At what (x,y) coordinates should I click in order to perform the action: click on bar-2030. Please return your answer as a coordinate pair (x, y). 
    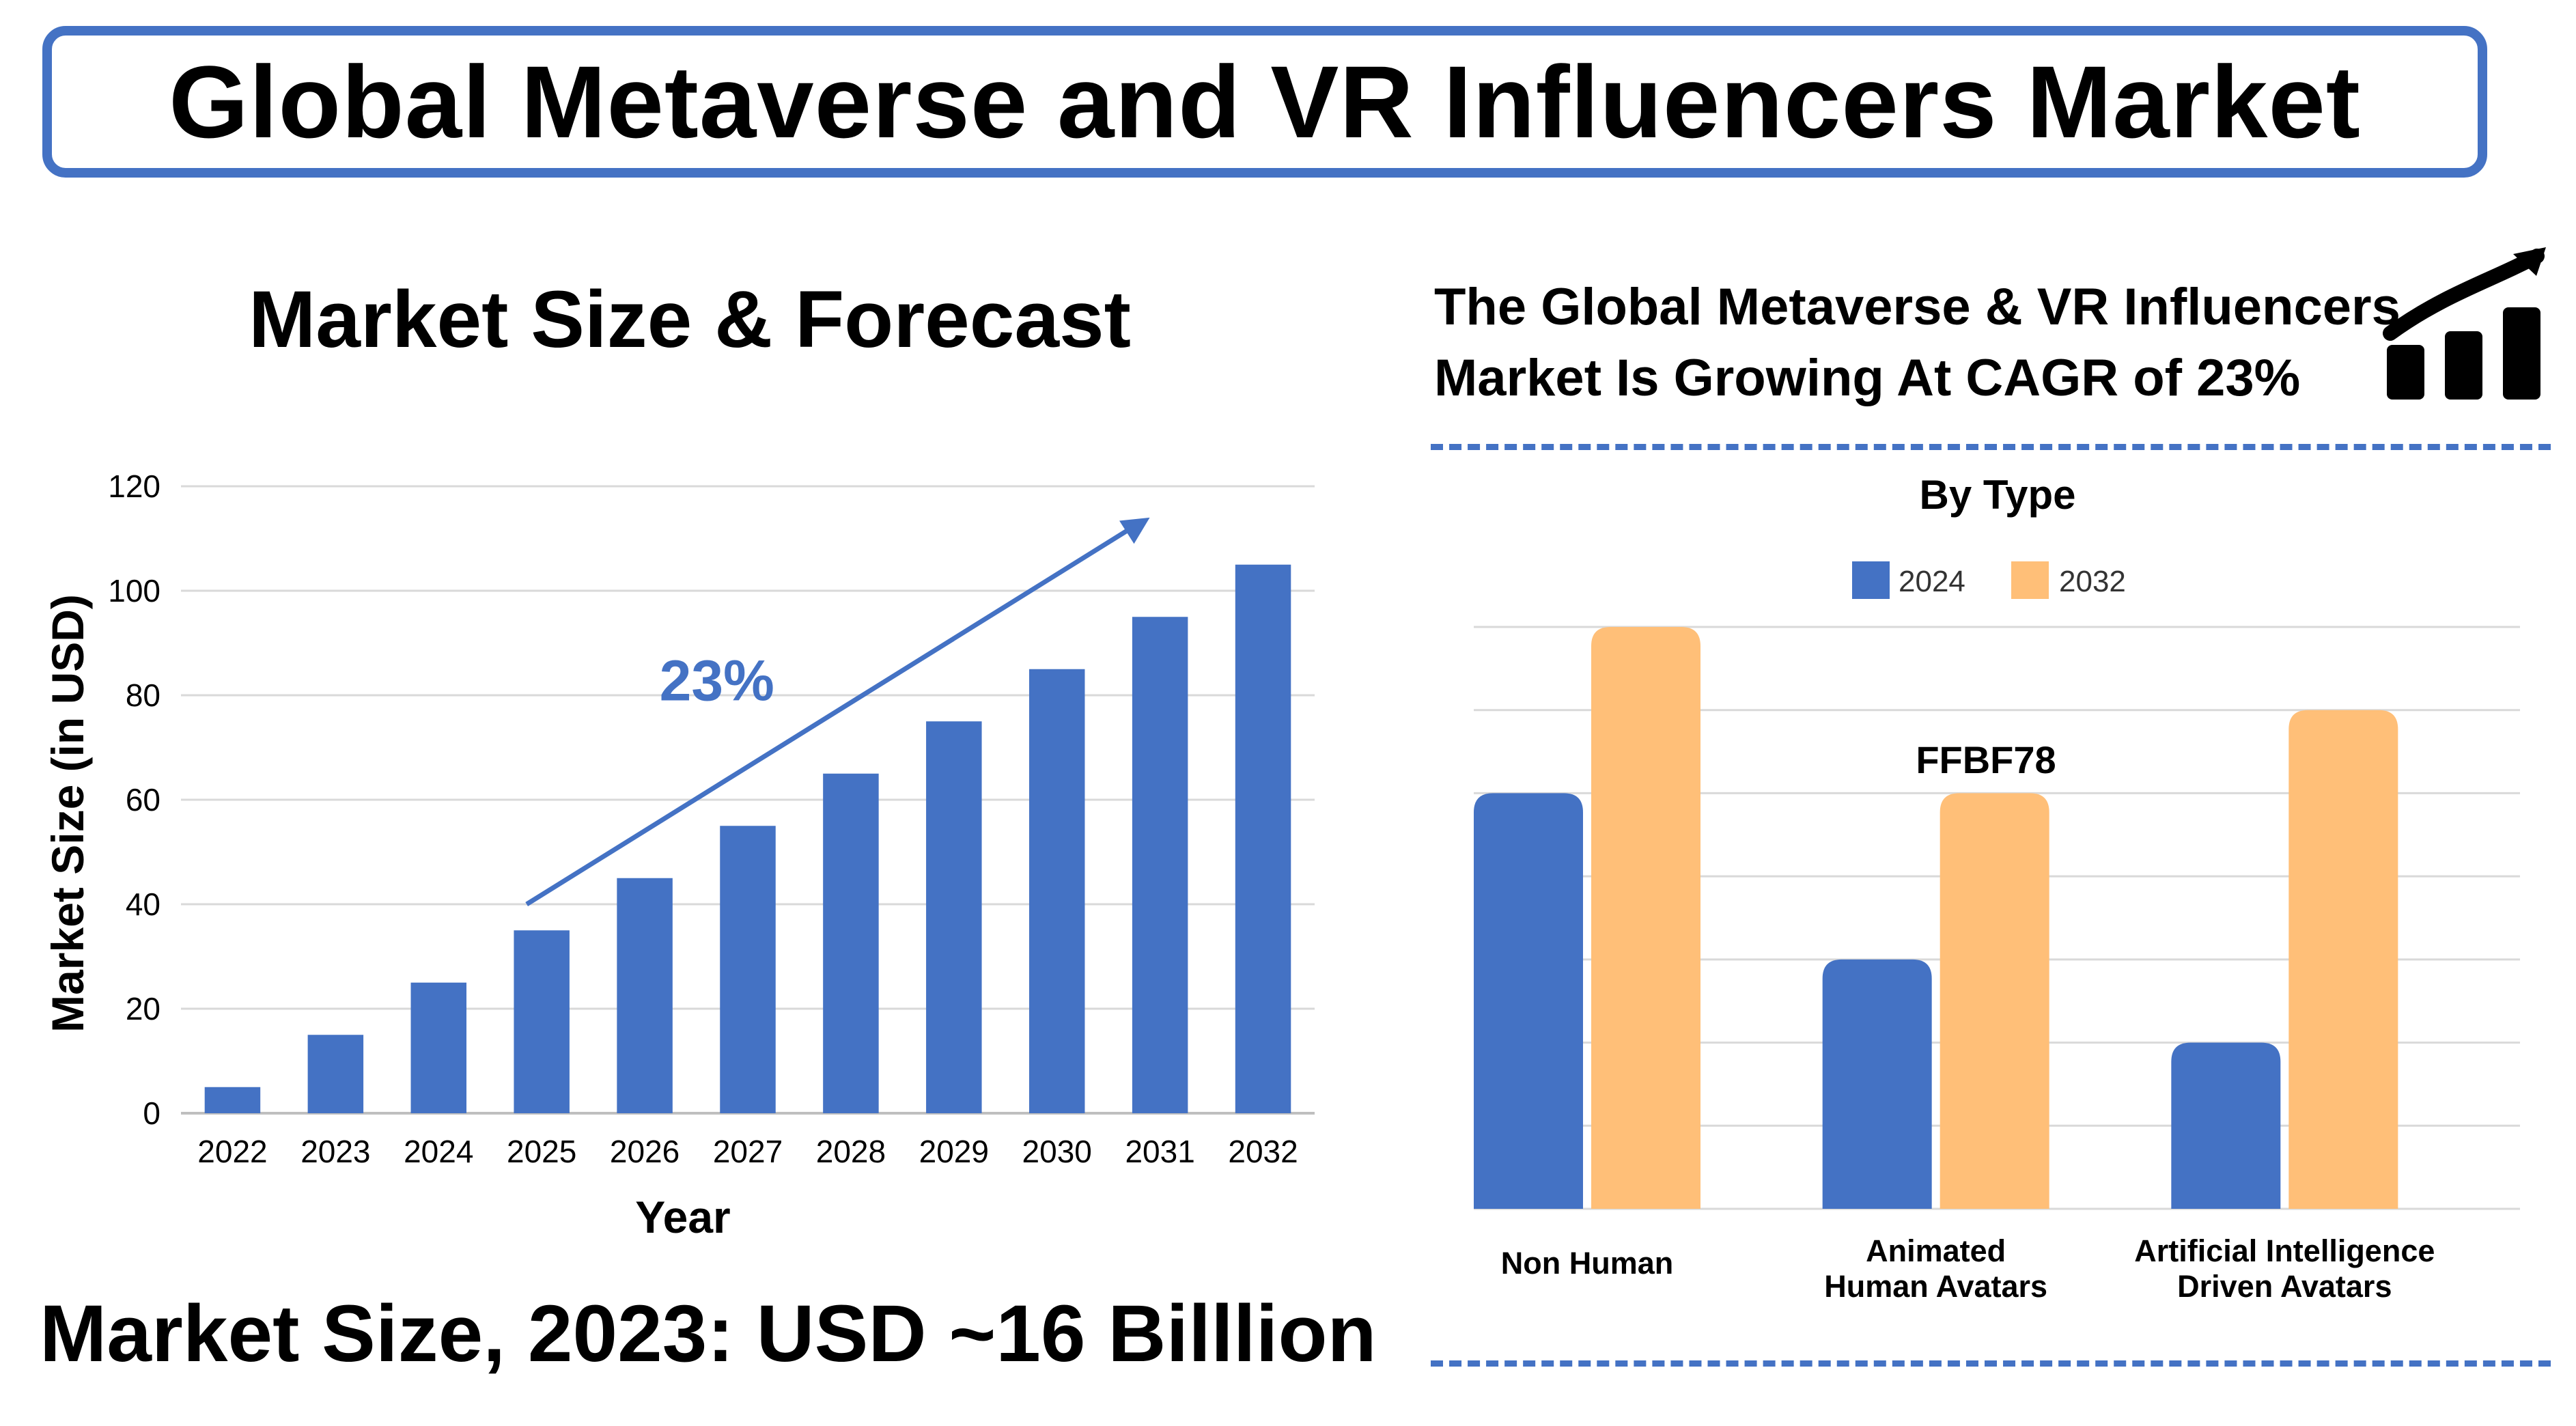
    Looking at the image, I should click on (1056, 891).